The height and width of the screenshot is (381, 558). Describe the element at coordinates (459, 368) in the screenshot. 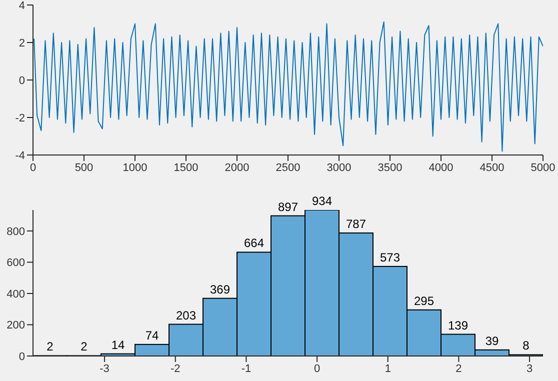

I see `x-tick-label: 2` at that location.